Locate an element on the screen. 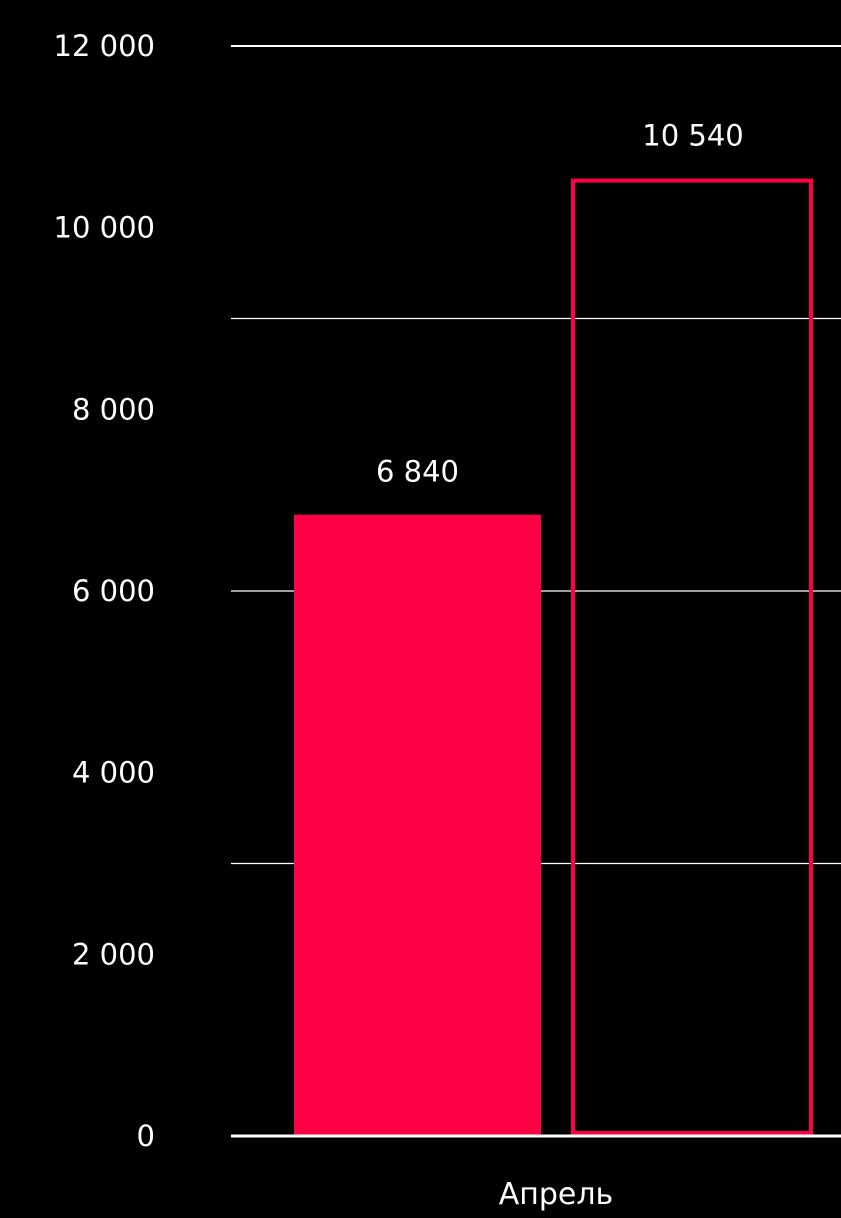 This screenshot has height=1218, width=841. y-tick-label: 10 000 is located at coordinates (104, 228).